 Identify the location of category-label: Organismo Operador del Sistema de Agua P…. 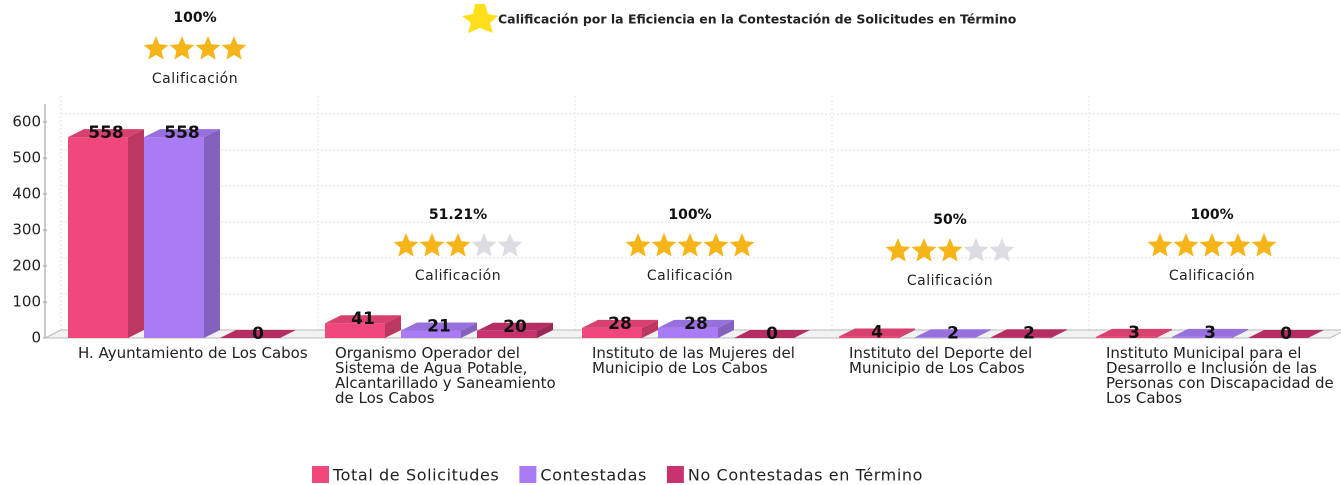
(445, 375).